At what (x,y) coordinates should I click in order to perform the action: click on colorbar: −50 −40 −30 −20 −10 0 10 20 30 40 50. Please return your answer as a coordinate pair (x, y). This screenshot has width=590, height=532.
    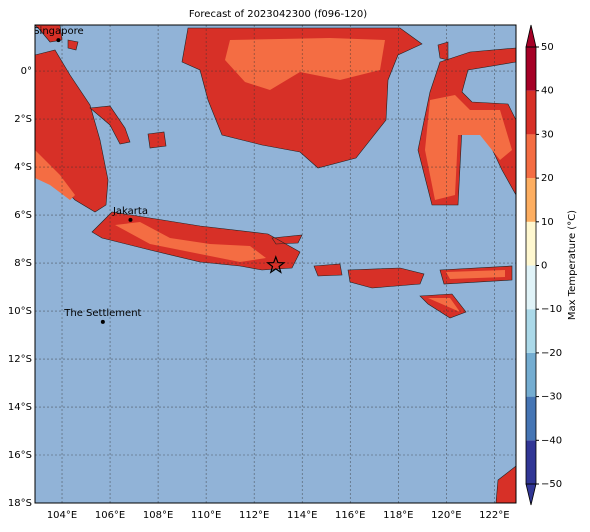
    Looking at the image, I should click on (543, 265).